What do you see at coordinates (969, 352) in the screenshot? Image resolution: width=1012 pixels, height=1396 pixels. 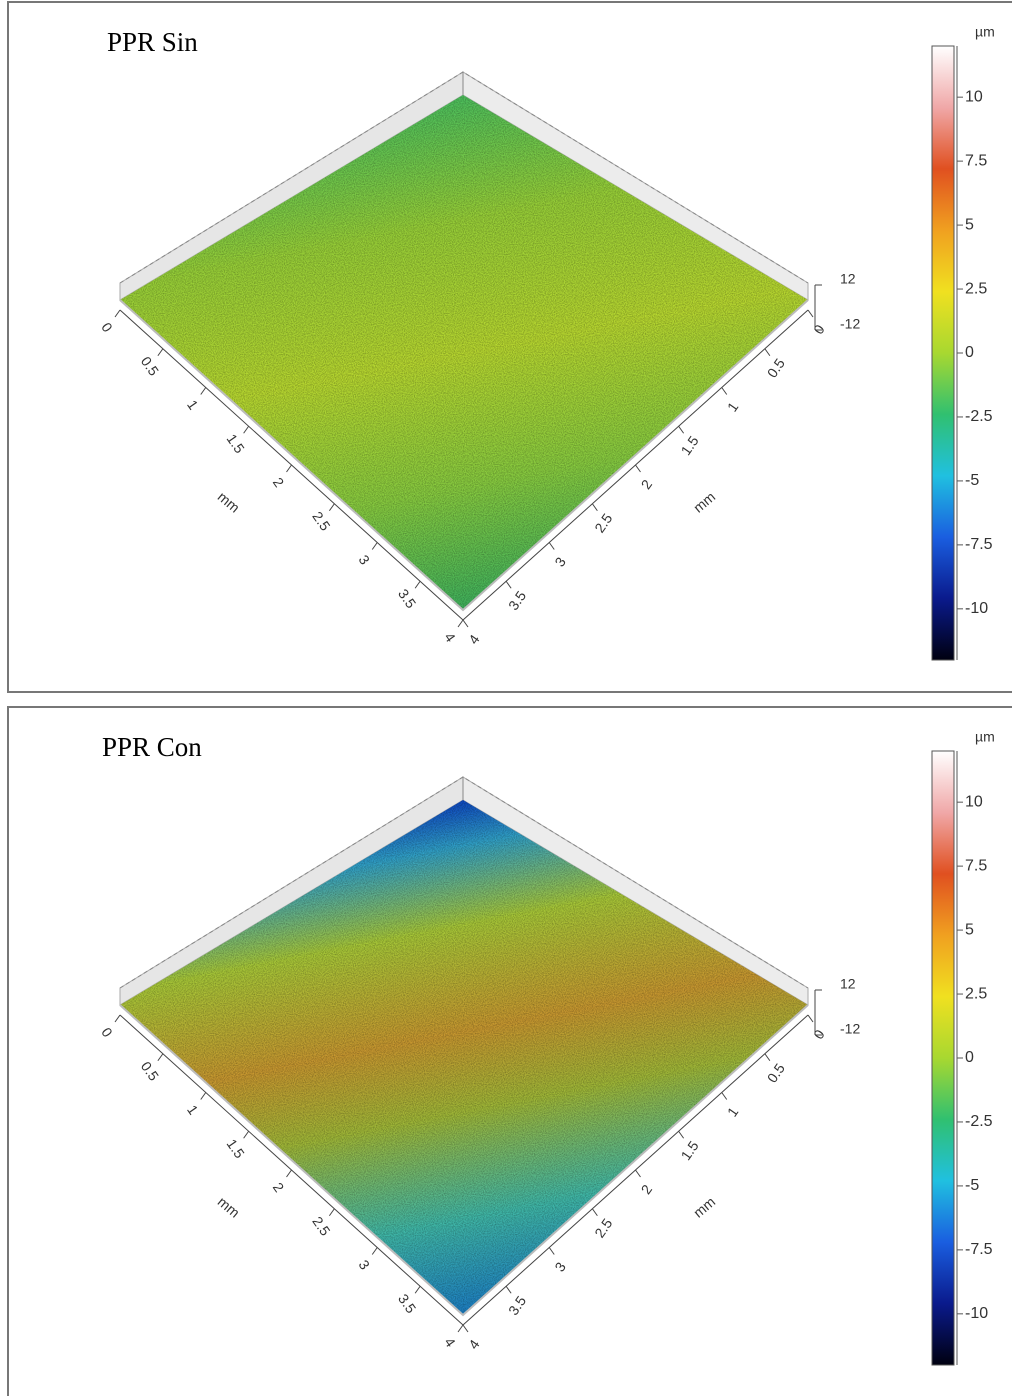 I see `colorbar-tick-label: 0` at bounding box center [969, 352].